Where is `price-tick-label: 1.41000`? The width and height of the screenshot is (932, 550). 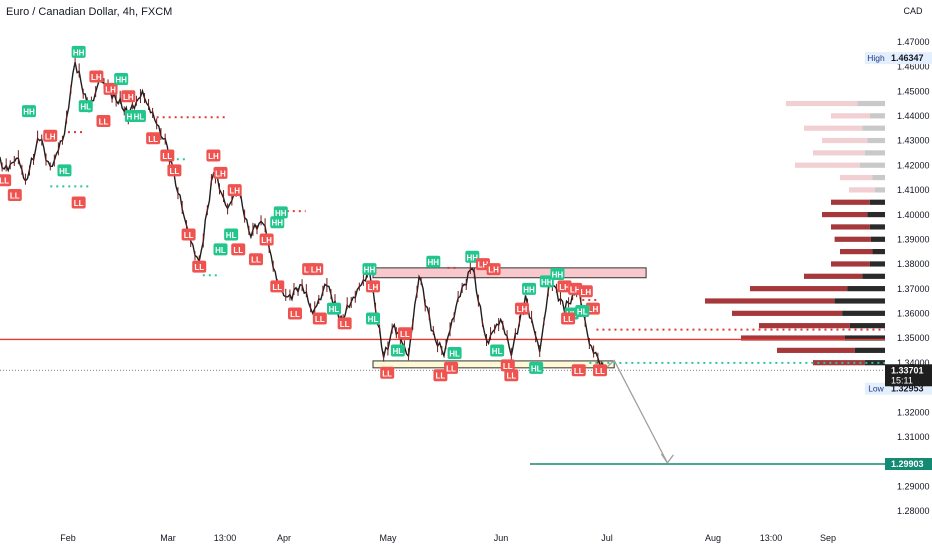 price-tick-label: 1.41000 is located at coordinates (913, 190).